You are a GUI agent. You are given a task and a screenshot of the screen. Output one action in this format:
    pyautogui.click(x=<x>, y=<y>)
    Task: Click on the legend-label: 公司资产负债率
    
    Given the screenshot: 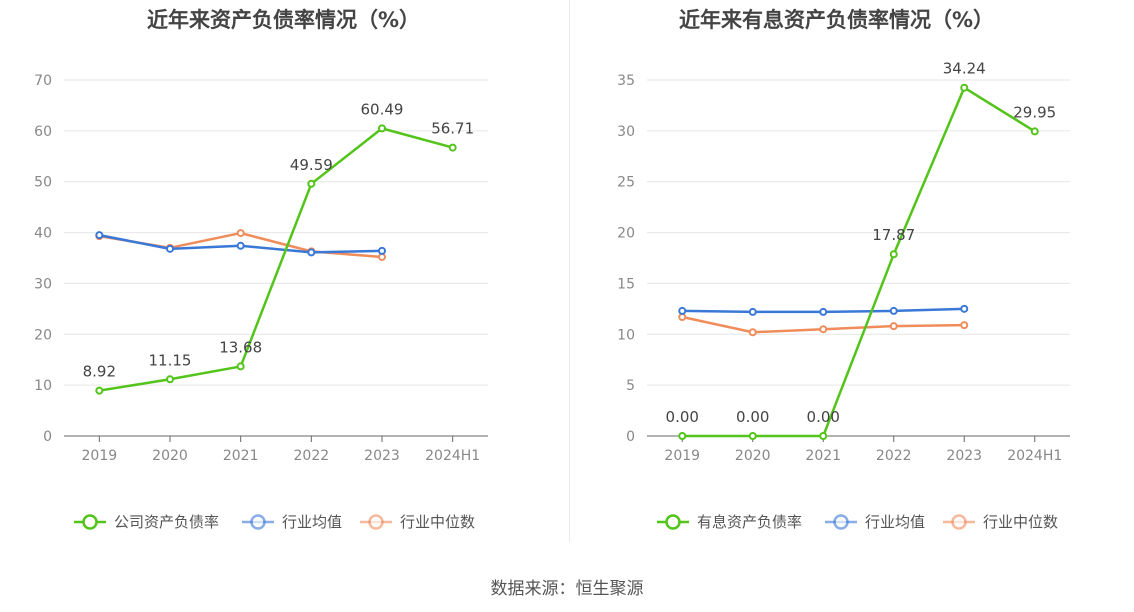 What is the action you would take?
    pyautogui.click(x=166, y=522)
    